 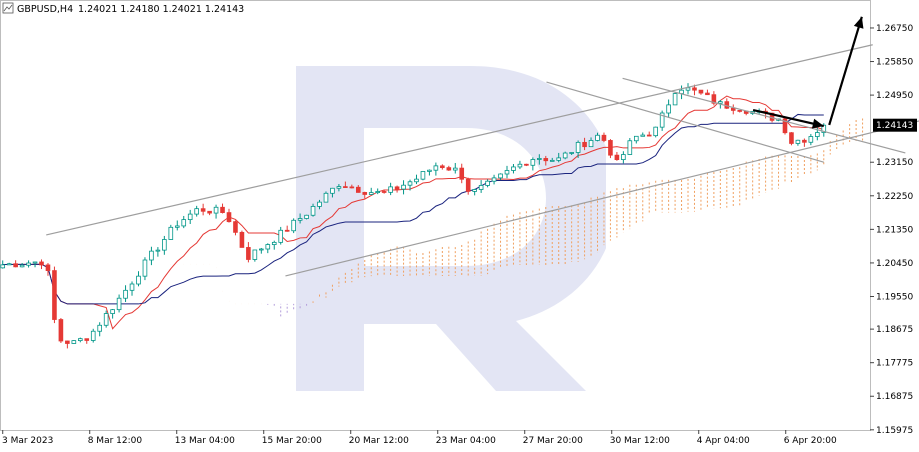 I want to click on flag-upper, so click(x=764, y=115).